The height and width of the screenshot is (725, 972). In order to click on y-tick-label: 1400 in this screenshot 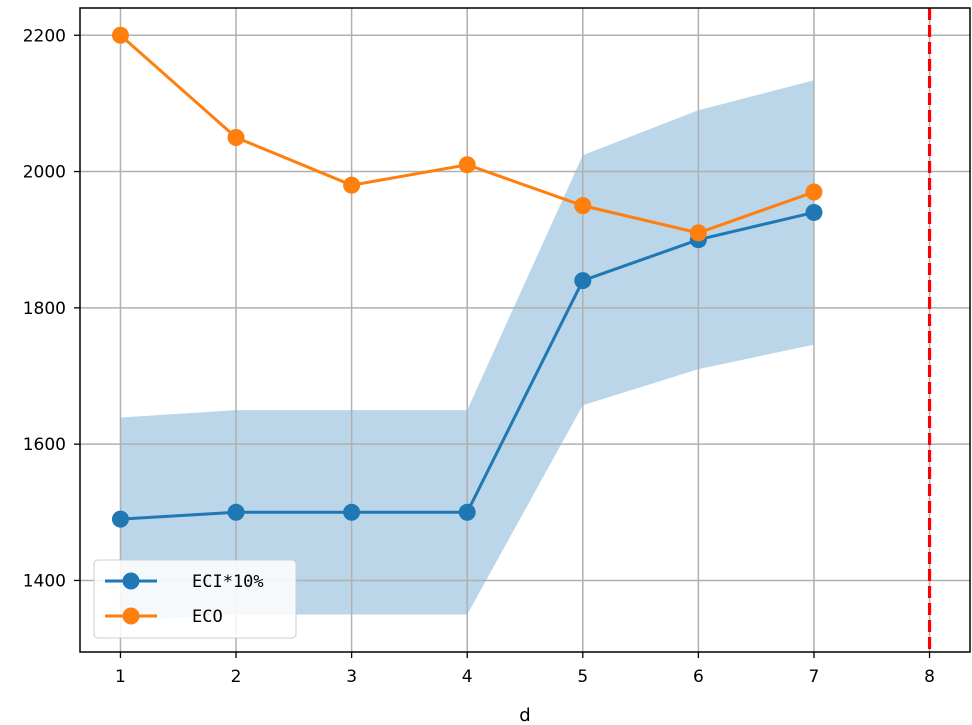, I will do `click(44, 581)`.